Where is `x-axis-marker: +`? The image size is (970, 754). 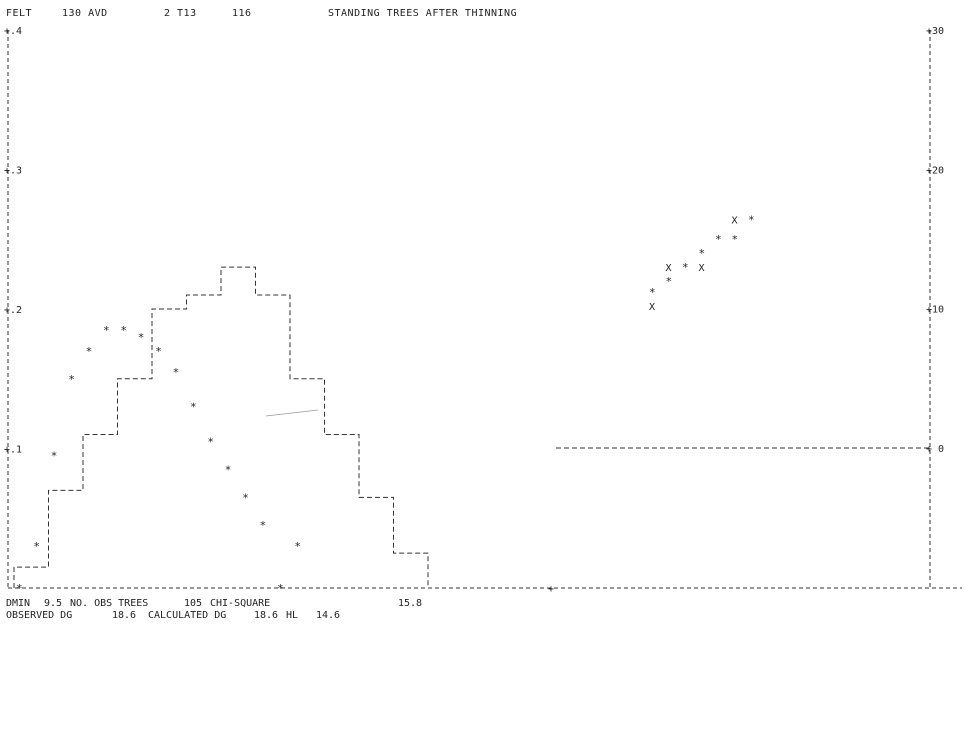 x-axis-marker: + is located at coordinates (551, 589).